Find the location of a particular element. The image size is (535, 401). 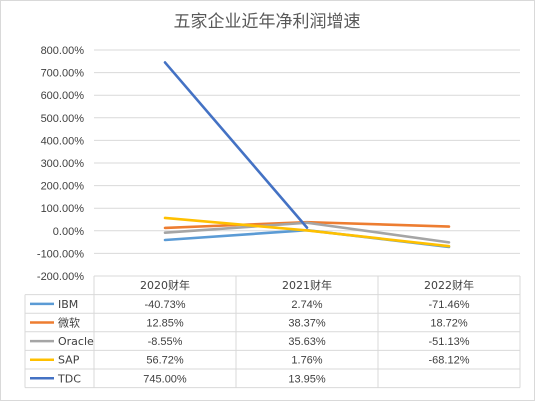

table-cell-value: -68.12% is located at coordinates (449, 361).